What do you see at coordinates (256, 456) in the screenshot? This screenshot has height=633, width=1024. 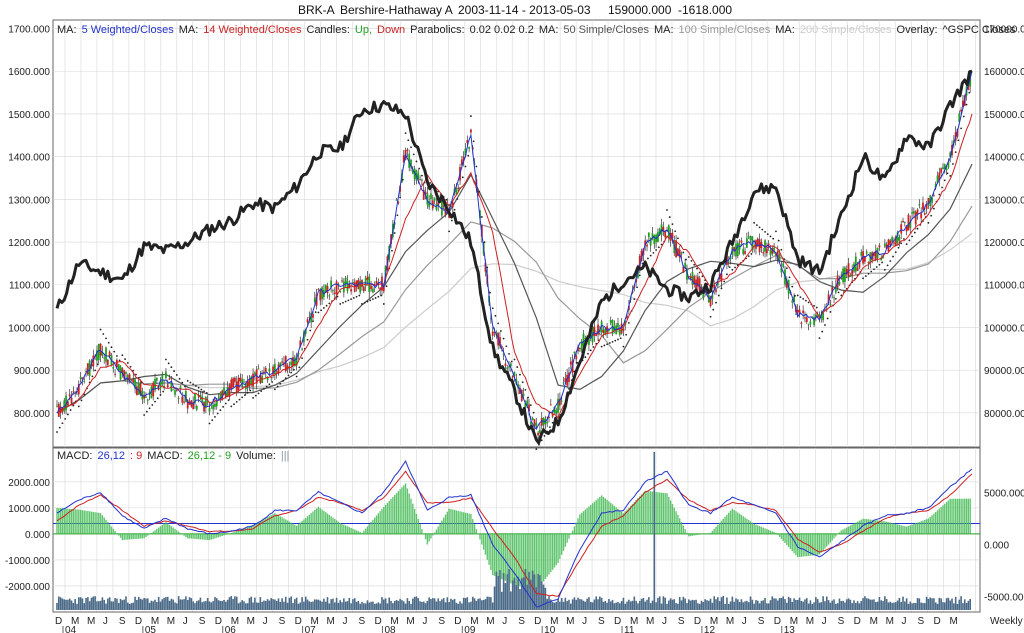 I see `macd-legend-item: Volume:` at bounding box center [256, 456].